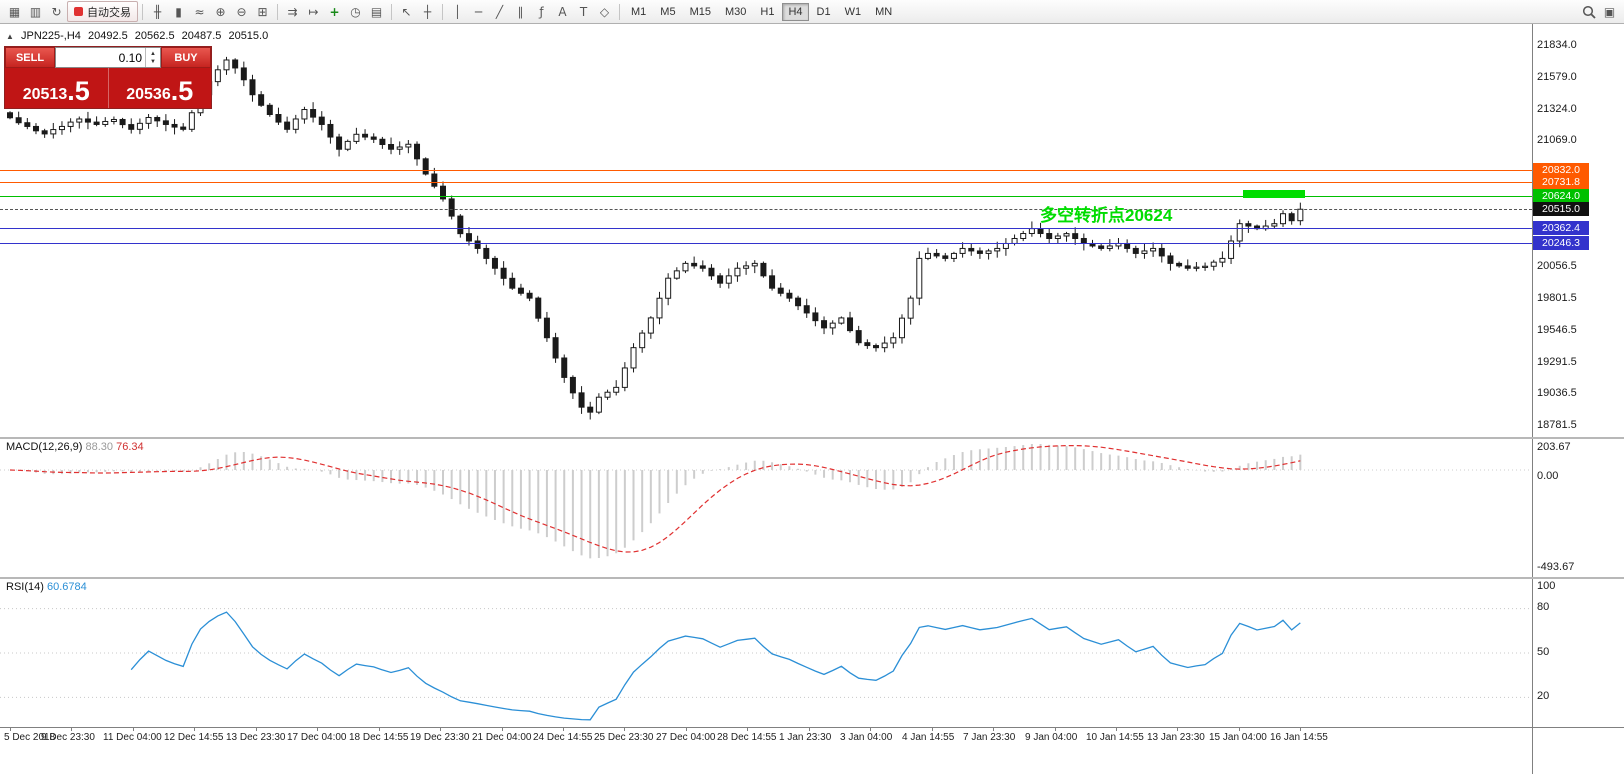  What do you see at coordinates (668, 11) in the screenshot?
I see `timeframe-m5: M5` at bounding box center [668, 11].